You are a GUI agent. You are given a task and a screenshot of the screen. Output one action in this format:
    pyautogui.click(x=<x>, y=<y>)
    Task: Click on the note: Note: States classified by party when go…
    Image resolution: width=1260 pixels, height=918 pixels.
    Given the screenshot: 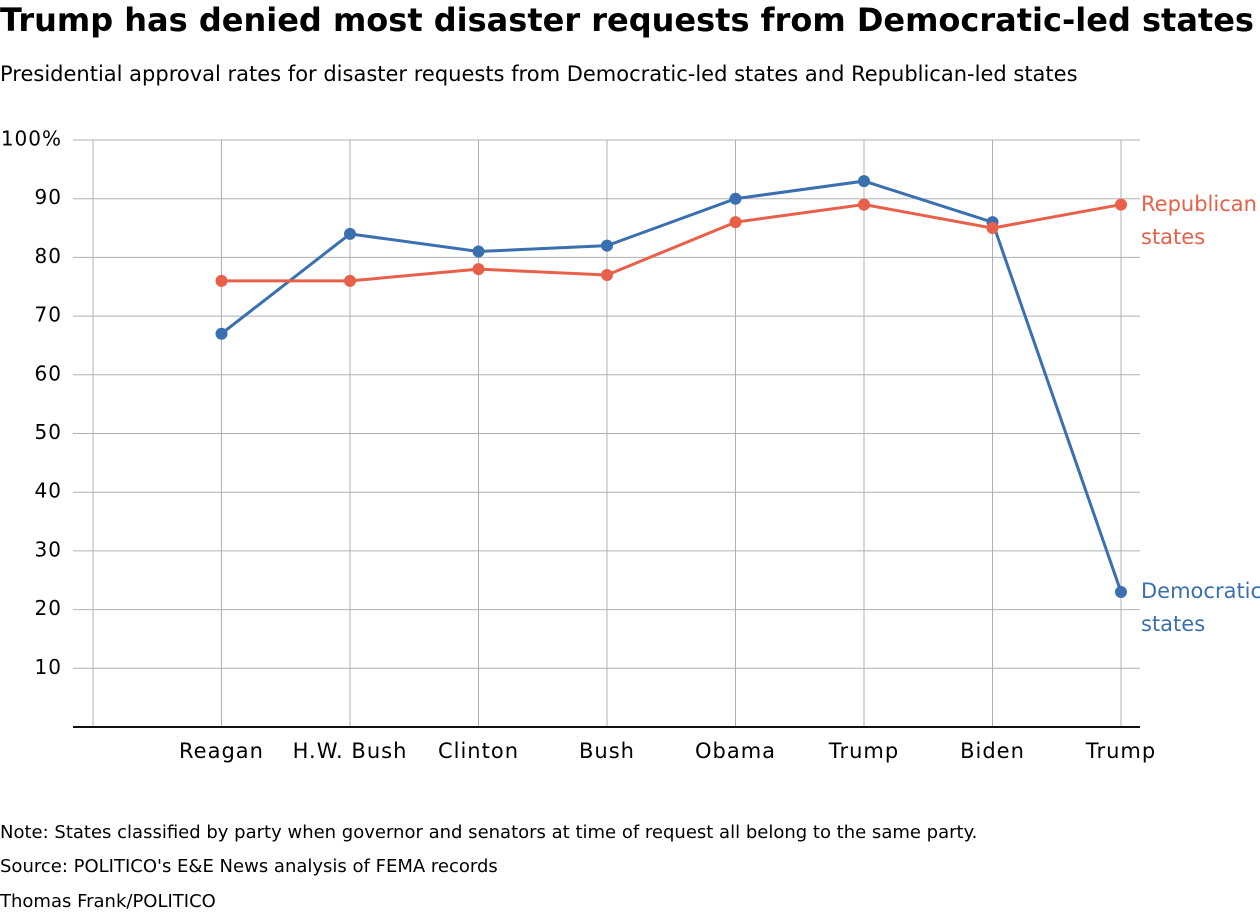 What is the action you would take?
    pyautogui.click(x=488, y=832)
    